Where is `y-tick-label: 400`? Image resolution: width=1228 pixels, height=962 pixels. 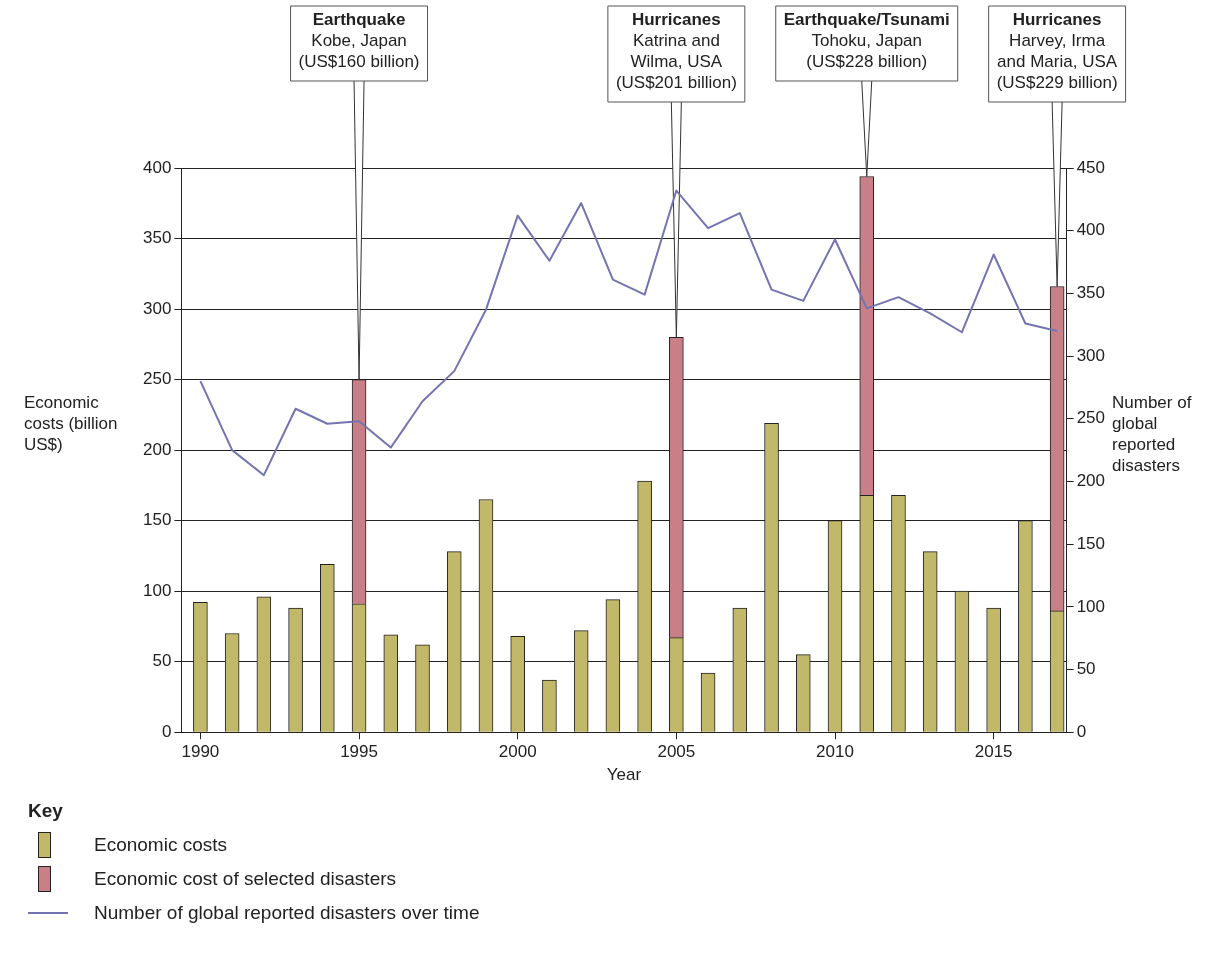
y-tick-label: 400 is located at coordinates (157, 167).